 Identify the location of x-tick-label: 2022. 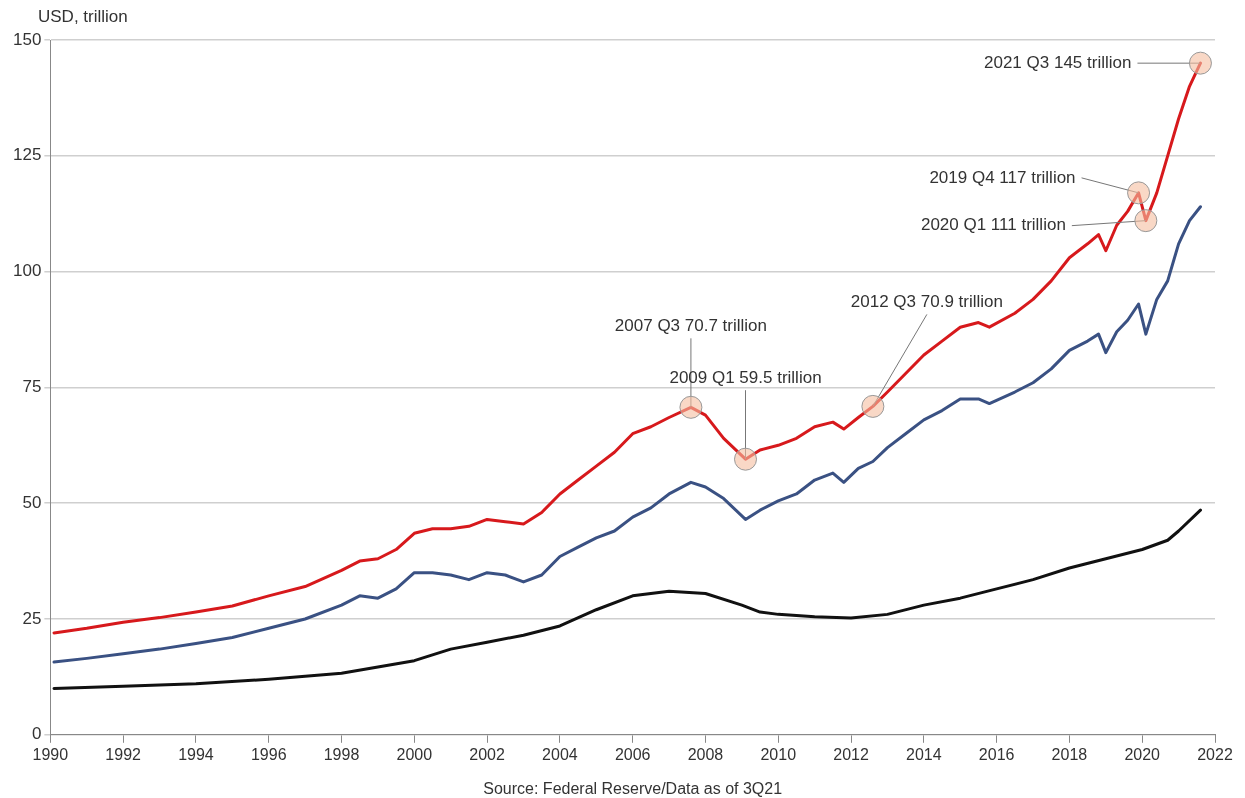
(1215, 754).